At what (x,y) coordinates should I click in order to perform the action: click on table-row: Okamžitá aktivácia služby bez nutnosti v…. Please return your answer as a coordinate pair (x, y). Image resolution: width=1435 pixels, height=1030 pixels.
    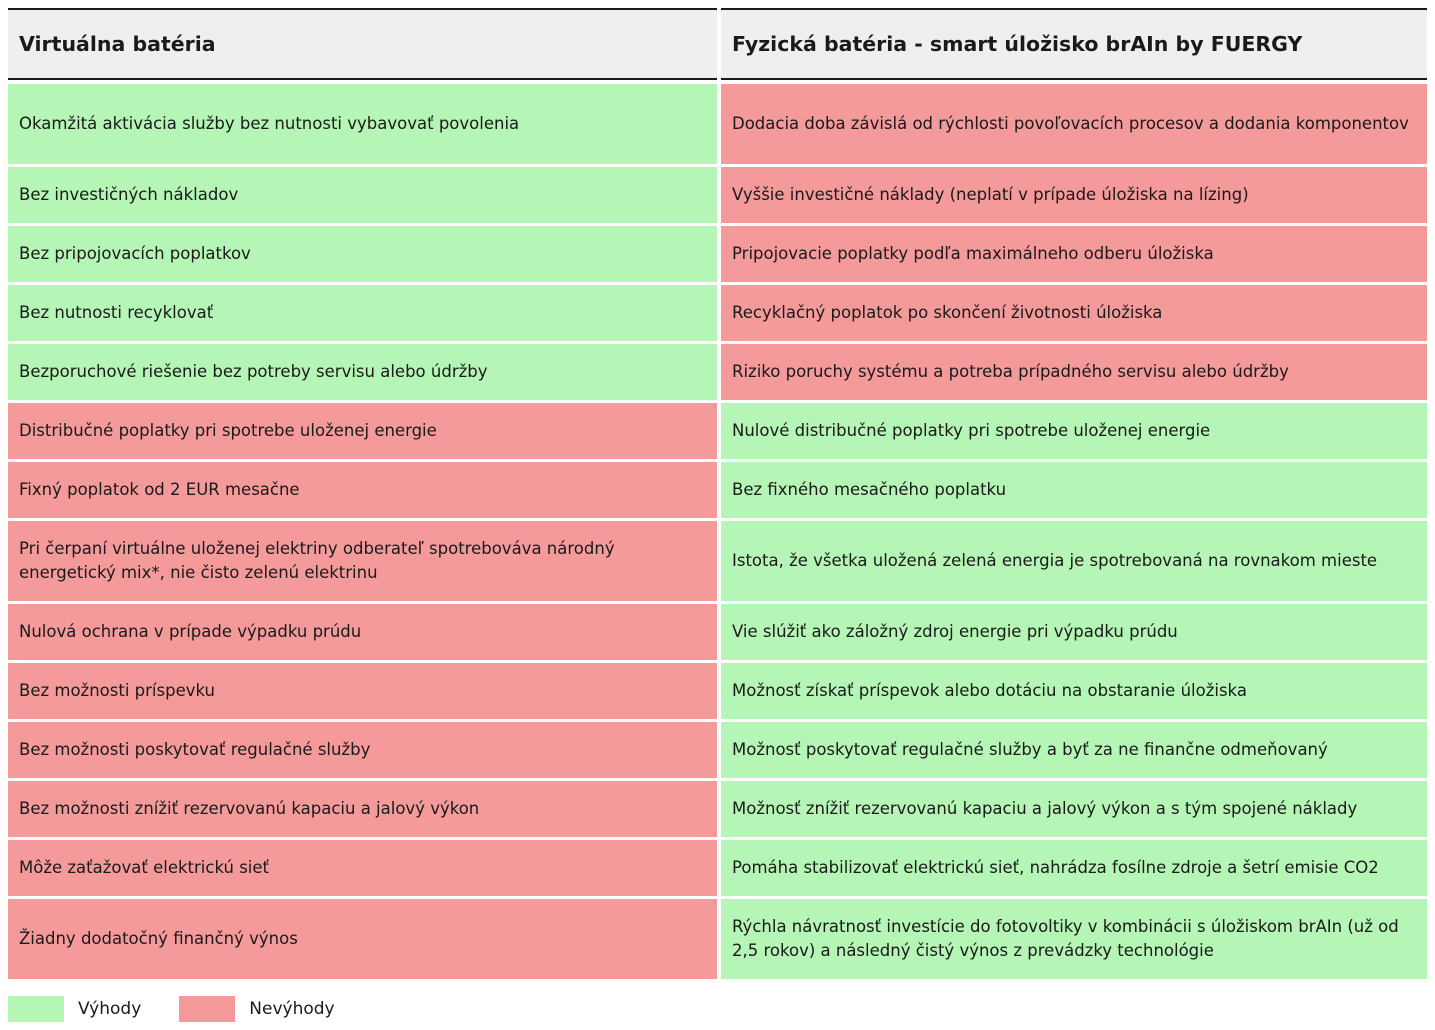
    Looking at the image, I should click on (717, 124).